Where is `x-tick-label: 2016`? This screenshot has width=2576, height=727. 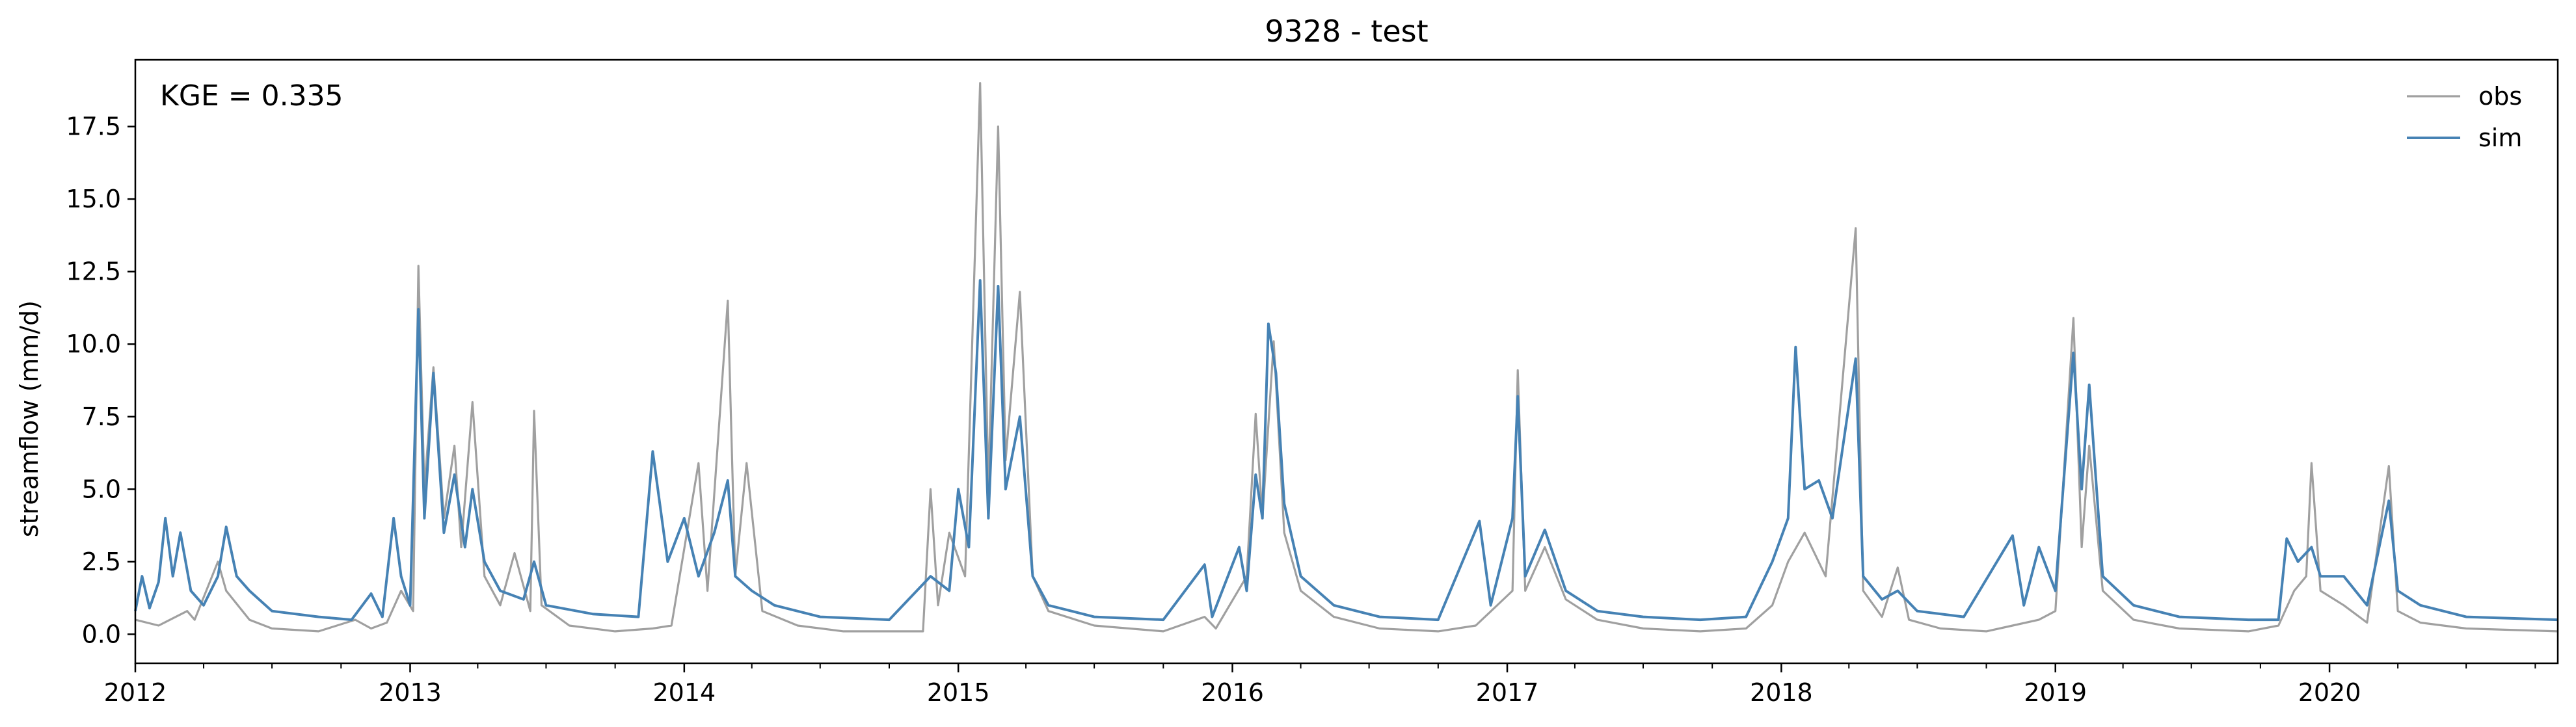 x-tick-label: 2016 is located at coordinates (1232, 692).